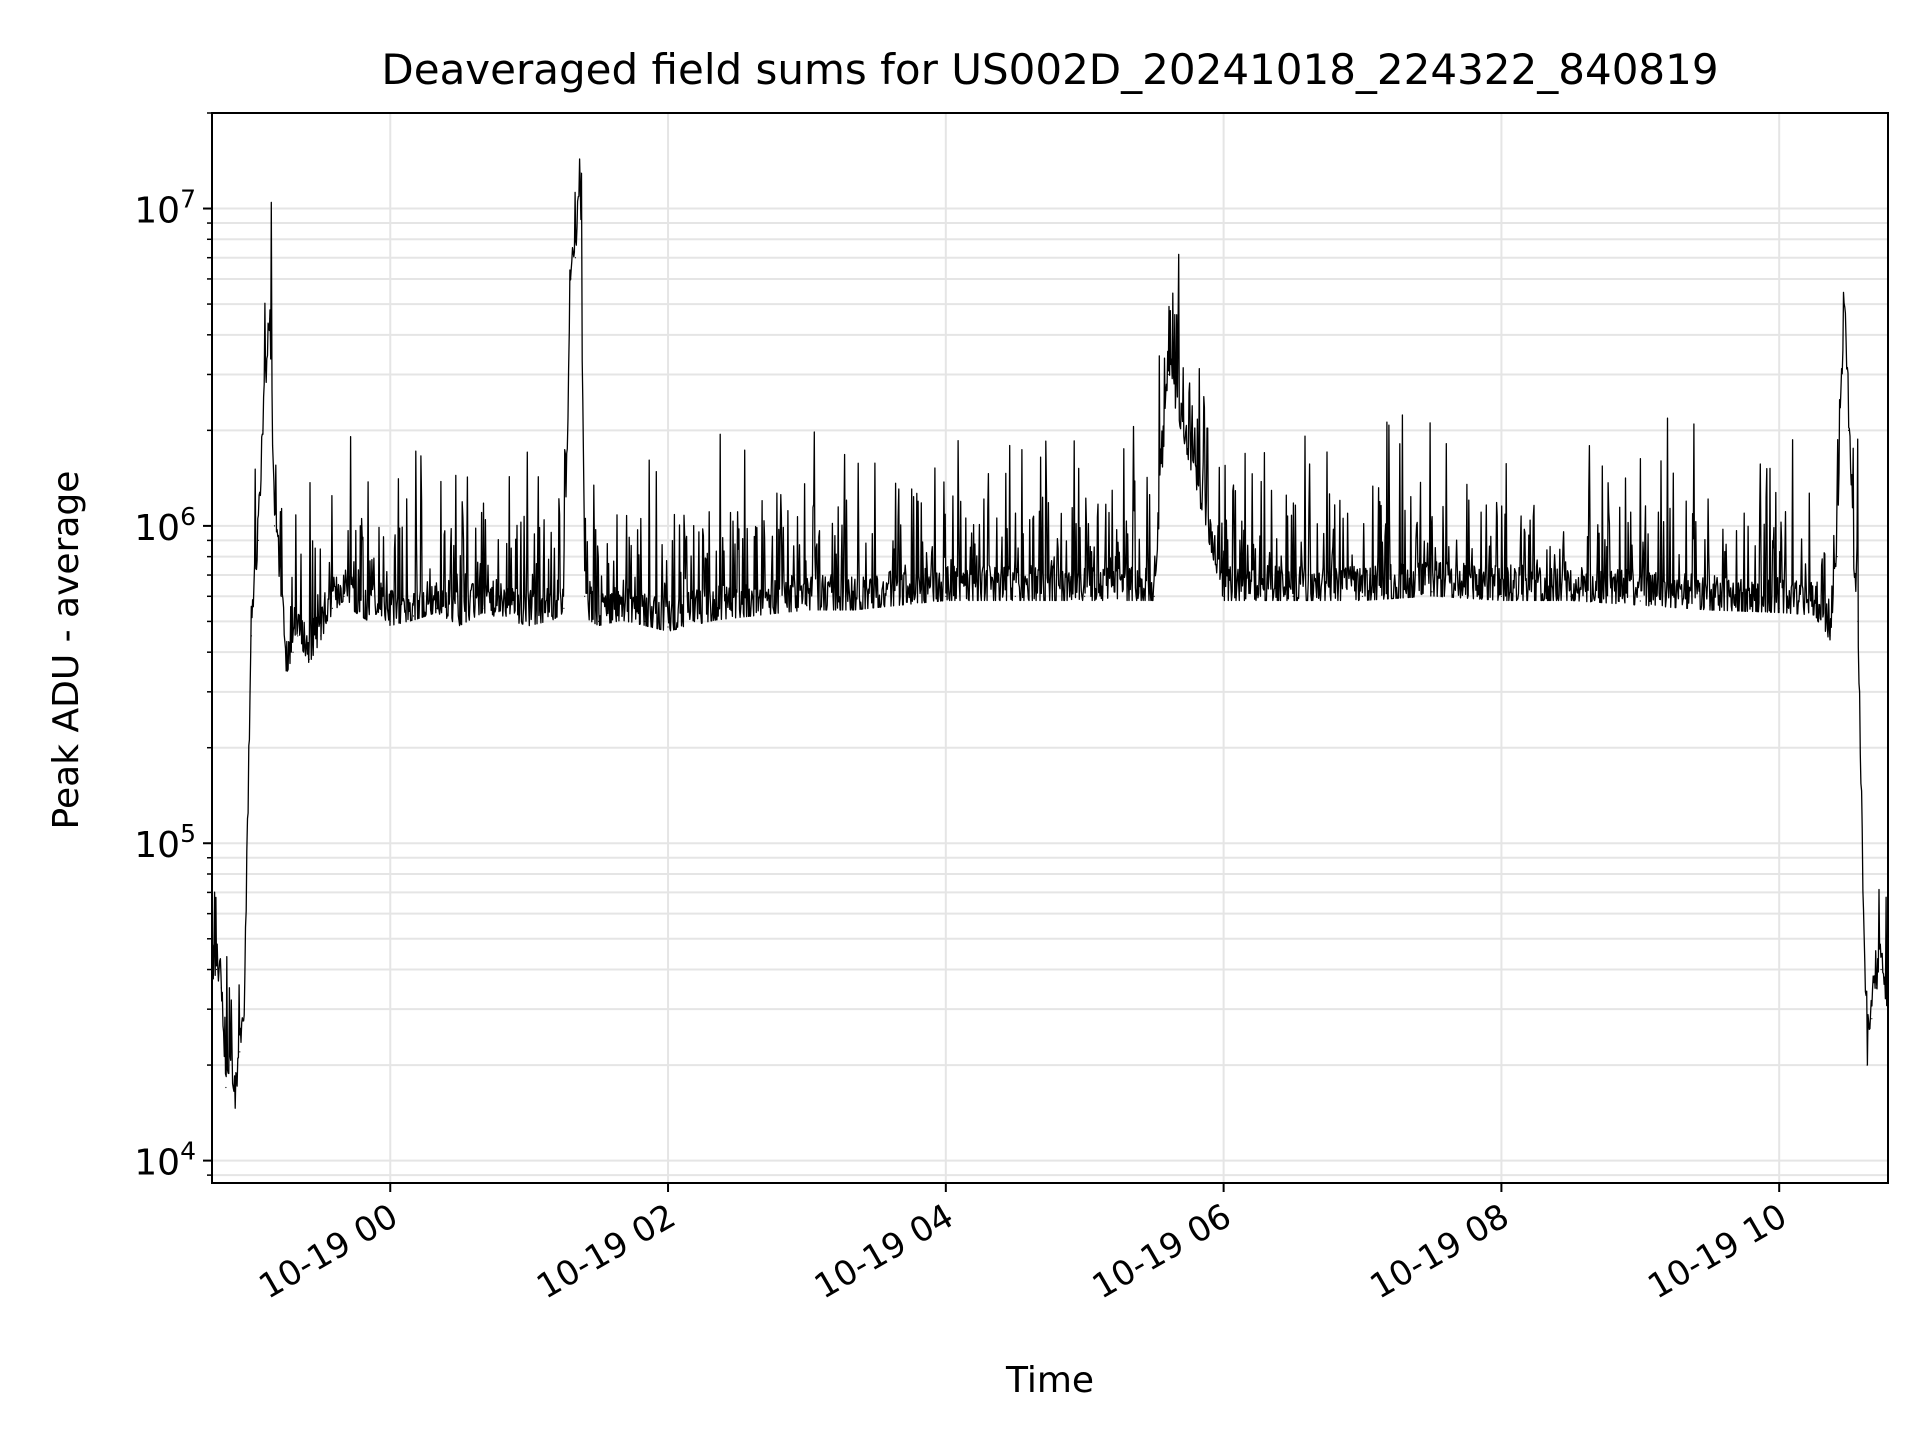  I want to click on x-axis-label: Time, so click(1049, 1380).